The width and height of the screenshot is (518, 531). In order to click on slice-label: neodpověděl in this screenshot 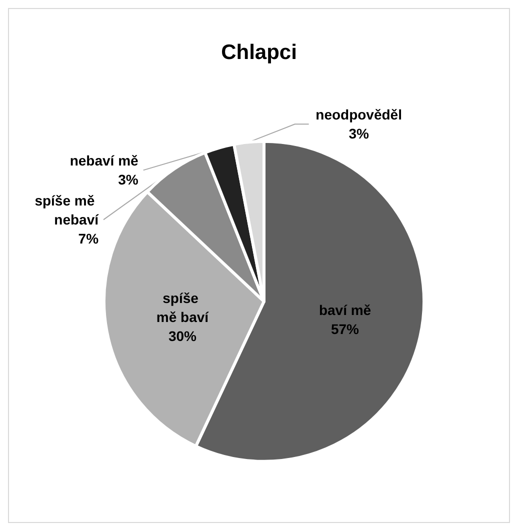, I will do `click(359, 114)`.